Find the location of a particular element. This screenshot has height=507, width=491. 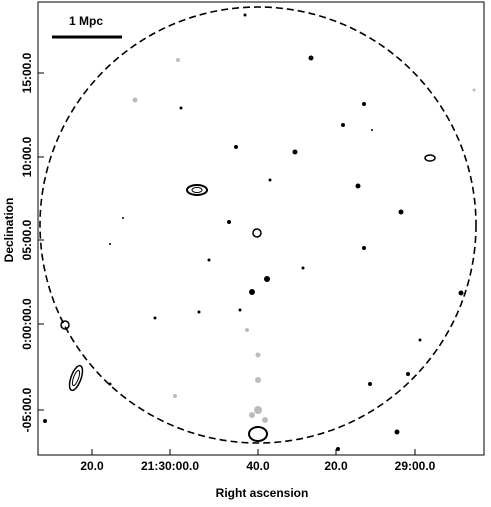

x-tick-label: 29:00.0 is located at coordinates (415, 466).